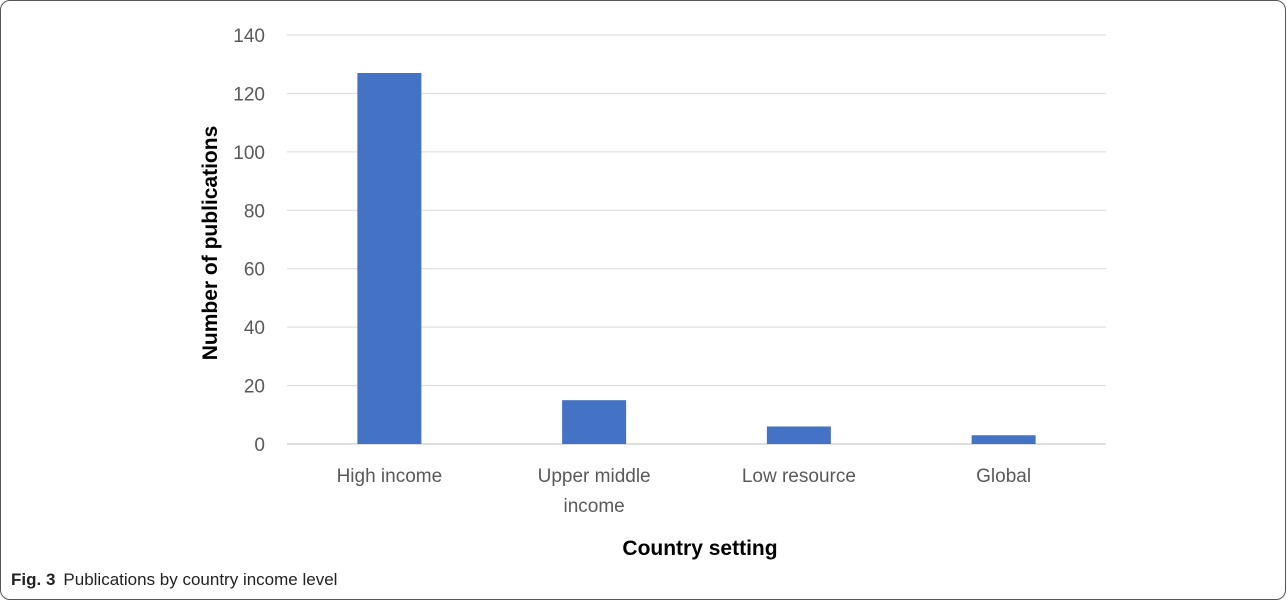 Image resolution: width=1287 pixels, height=601 pixels. I want to click on x-tick-label: High income, so click(390, 476).